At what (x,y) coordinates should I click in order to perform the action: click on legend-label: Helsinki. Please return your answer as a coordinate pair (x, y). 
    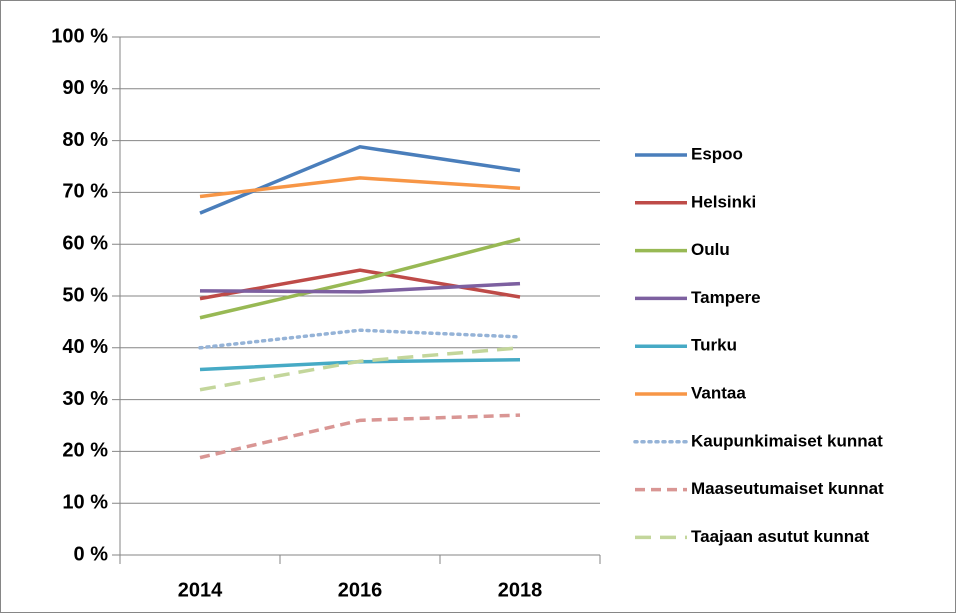
    Looking at the image, I should click on (723, 201).